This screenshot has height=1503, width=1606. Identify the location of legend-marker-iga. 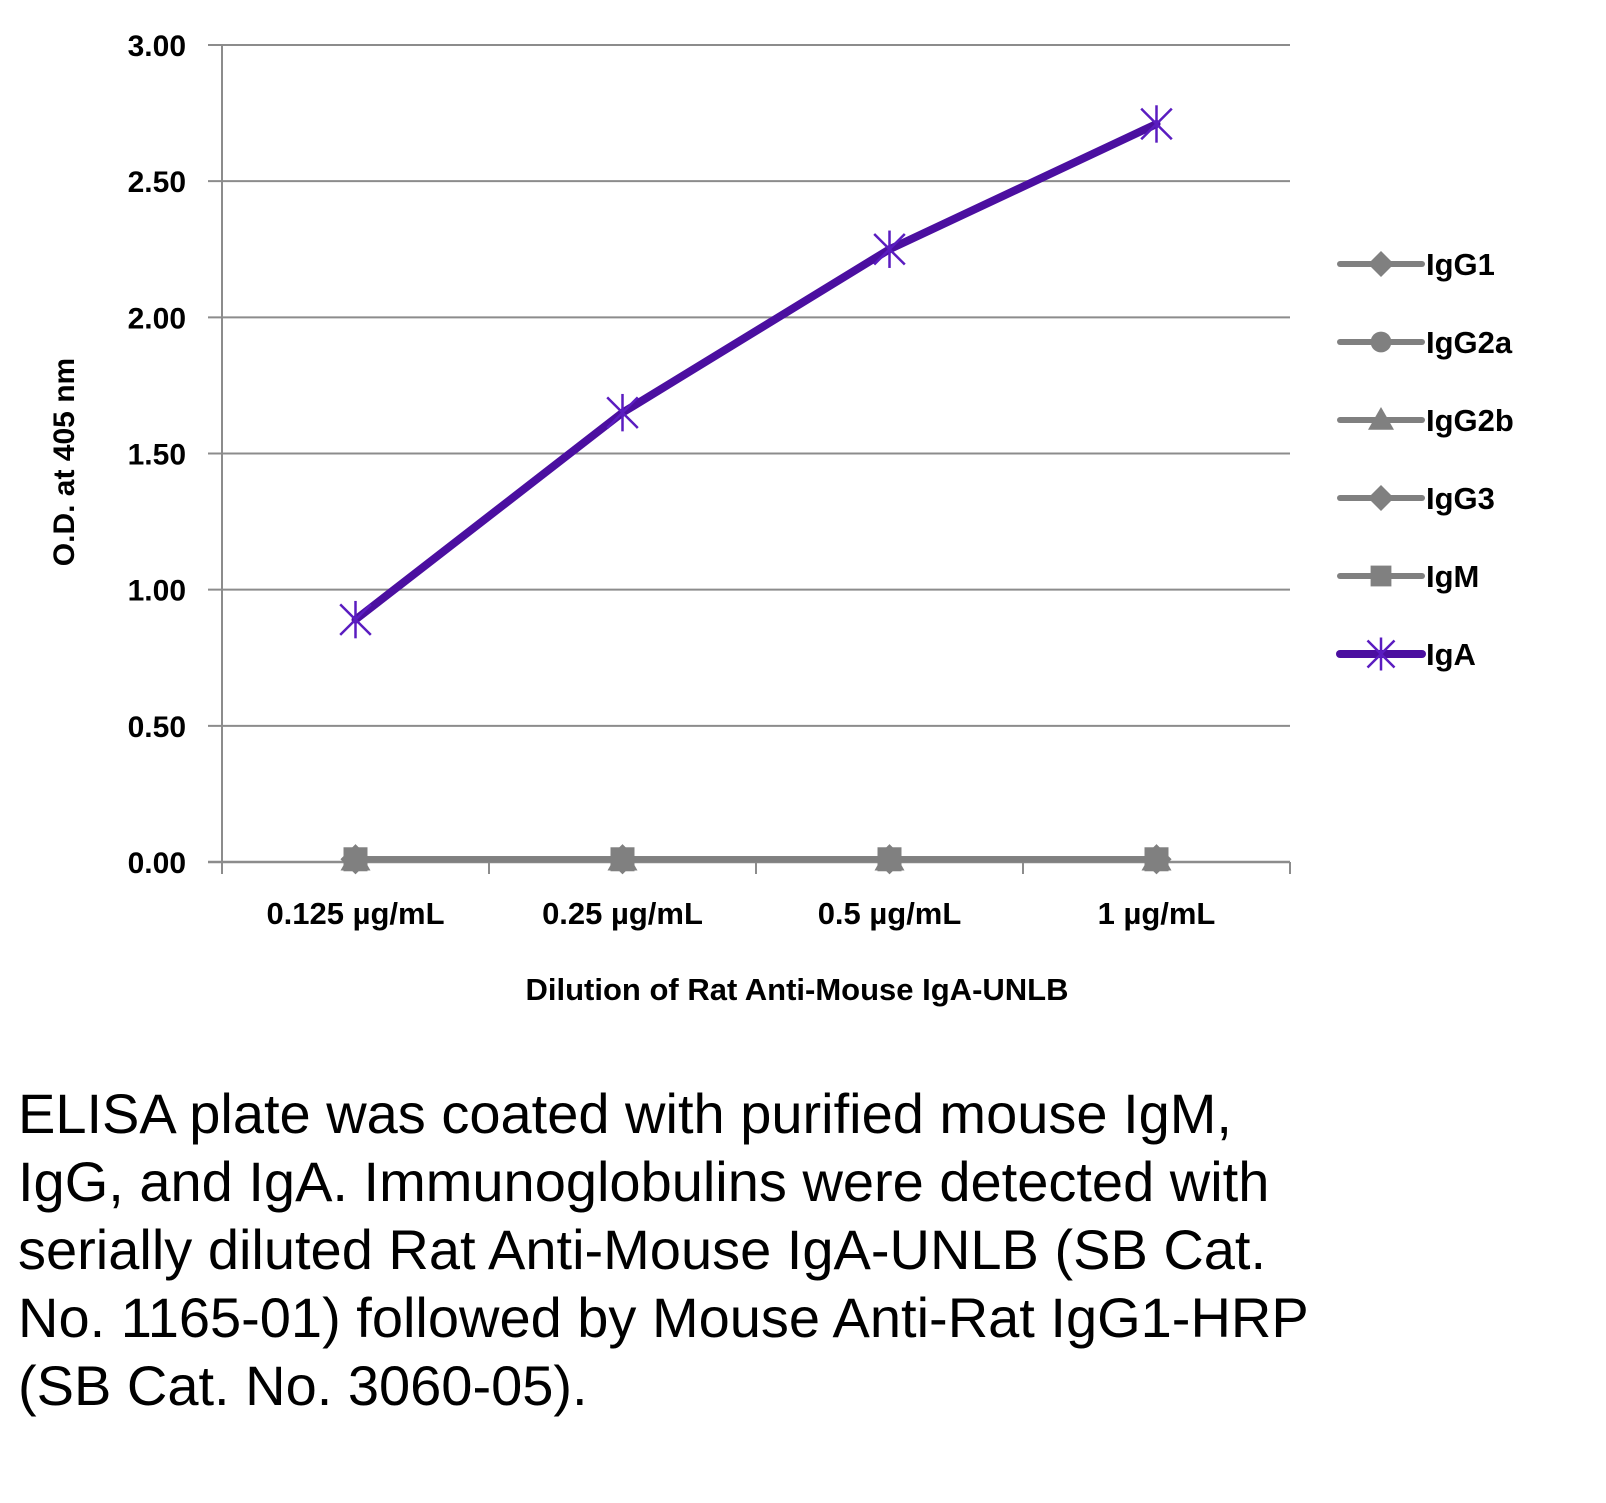
(1381, 654).